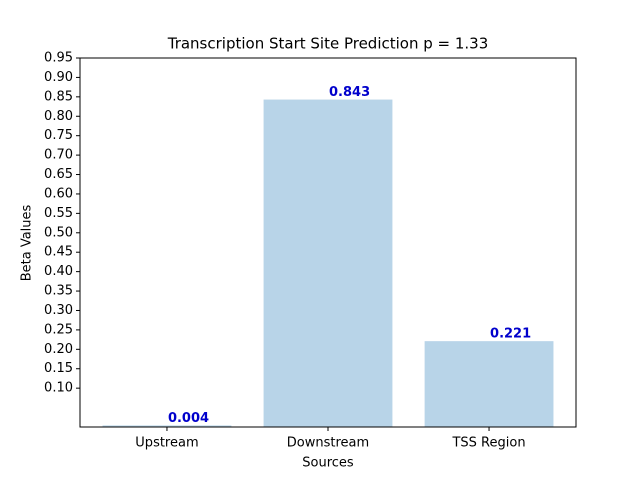 The width and height of the screenshot is (640, 480). What do you see at coordinates (58, 368) in the screenshot?
I see `y-tick-label: 0.15` at bounding box center [58, 368].